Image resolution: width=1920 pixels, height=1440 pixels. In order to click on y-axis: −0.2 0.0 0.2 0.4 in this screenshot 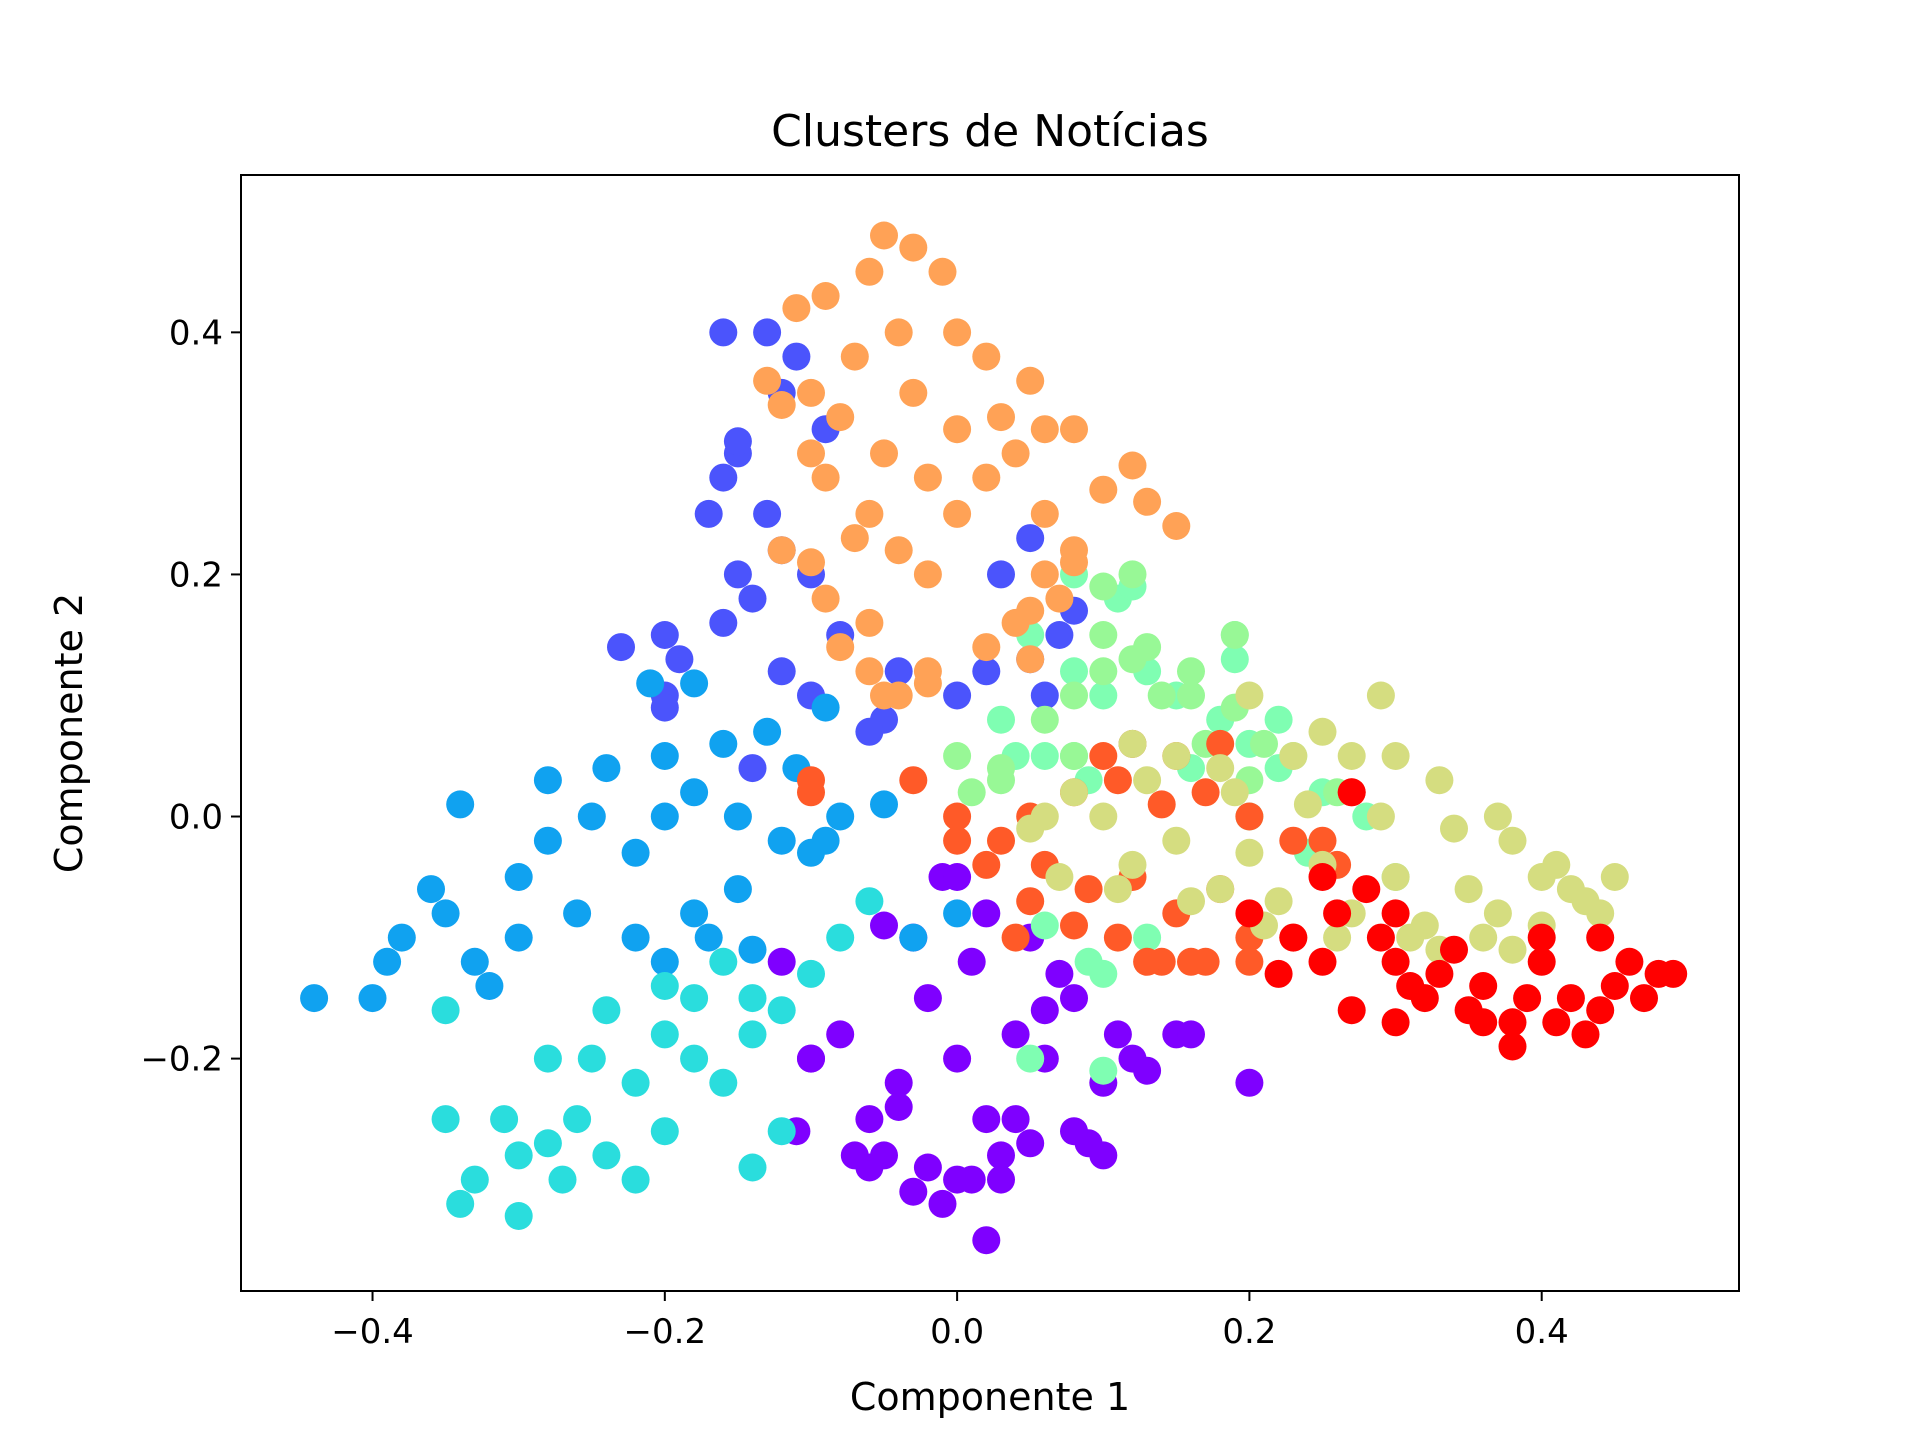, I will do `click(190, 696)`.